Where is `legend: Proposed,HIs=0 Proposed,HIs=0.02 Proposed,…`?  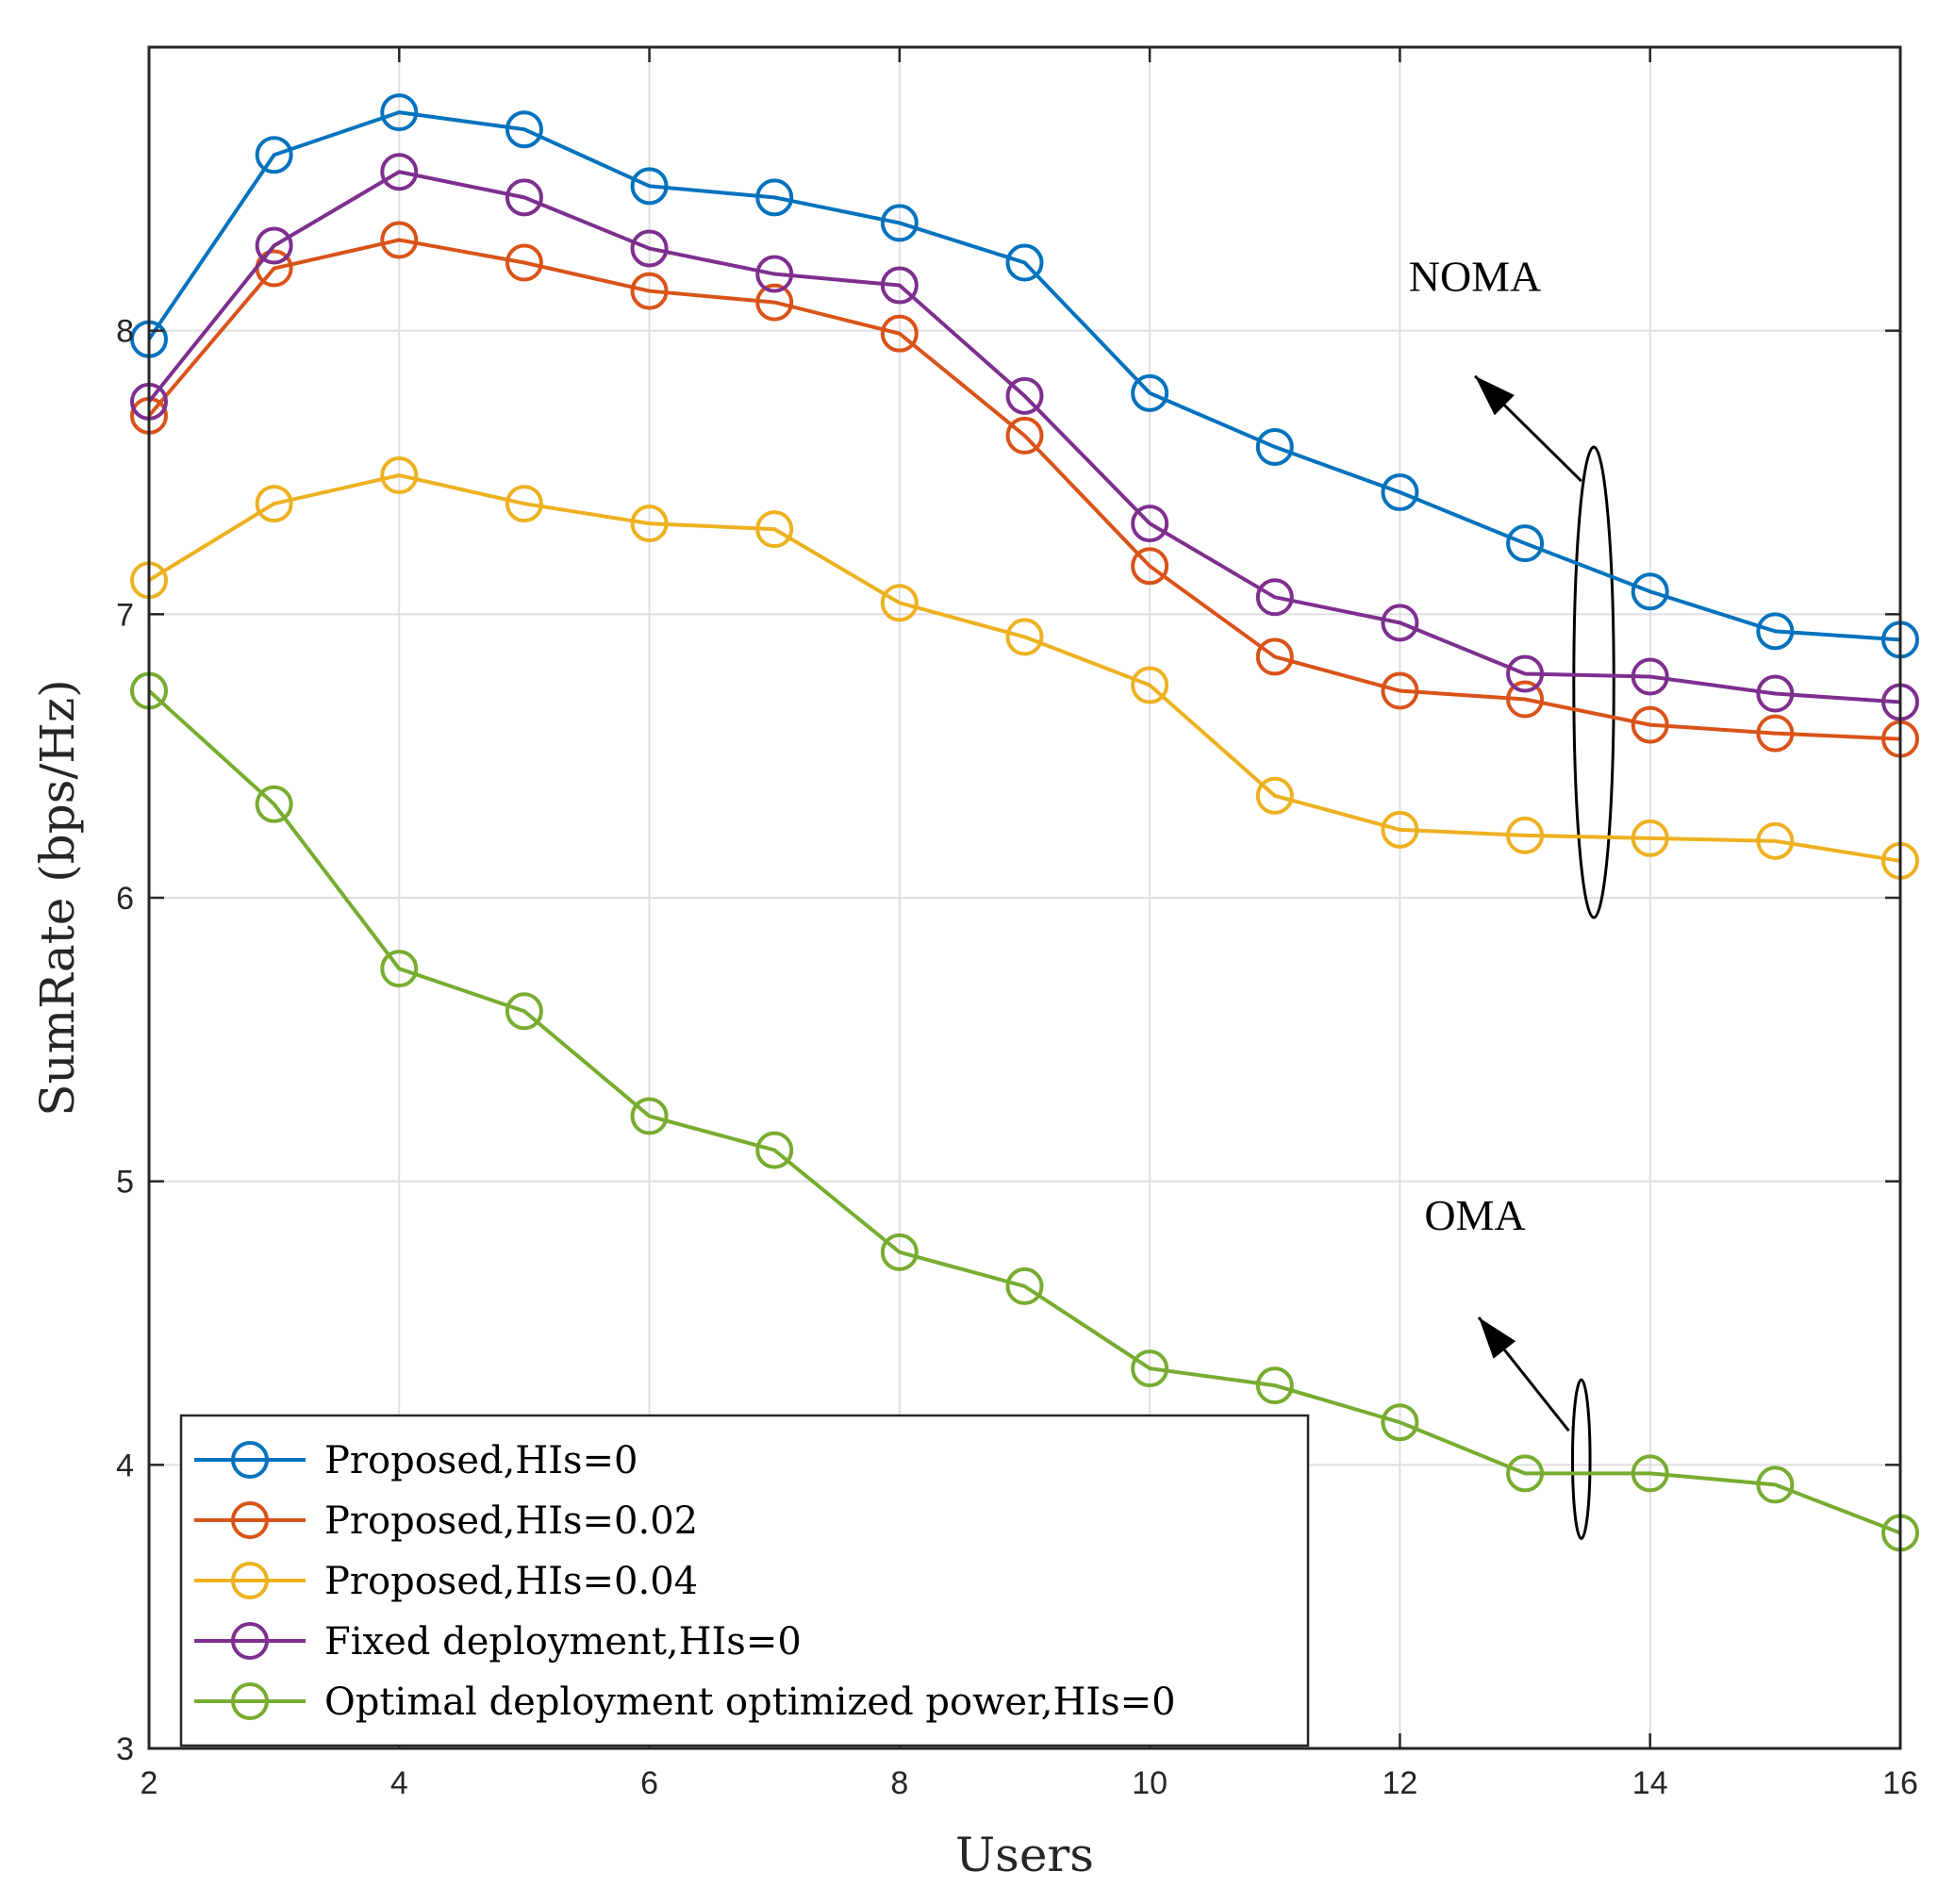 legend: Proposed,HIs=0 Proposed,HIs=0.02 Proposed,… is located at coordinates (744, 1580).